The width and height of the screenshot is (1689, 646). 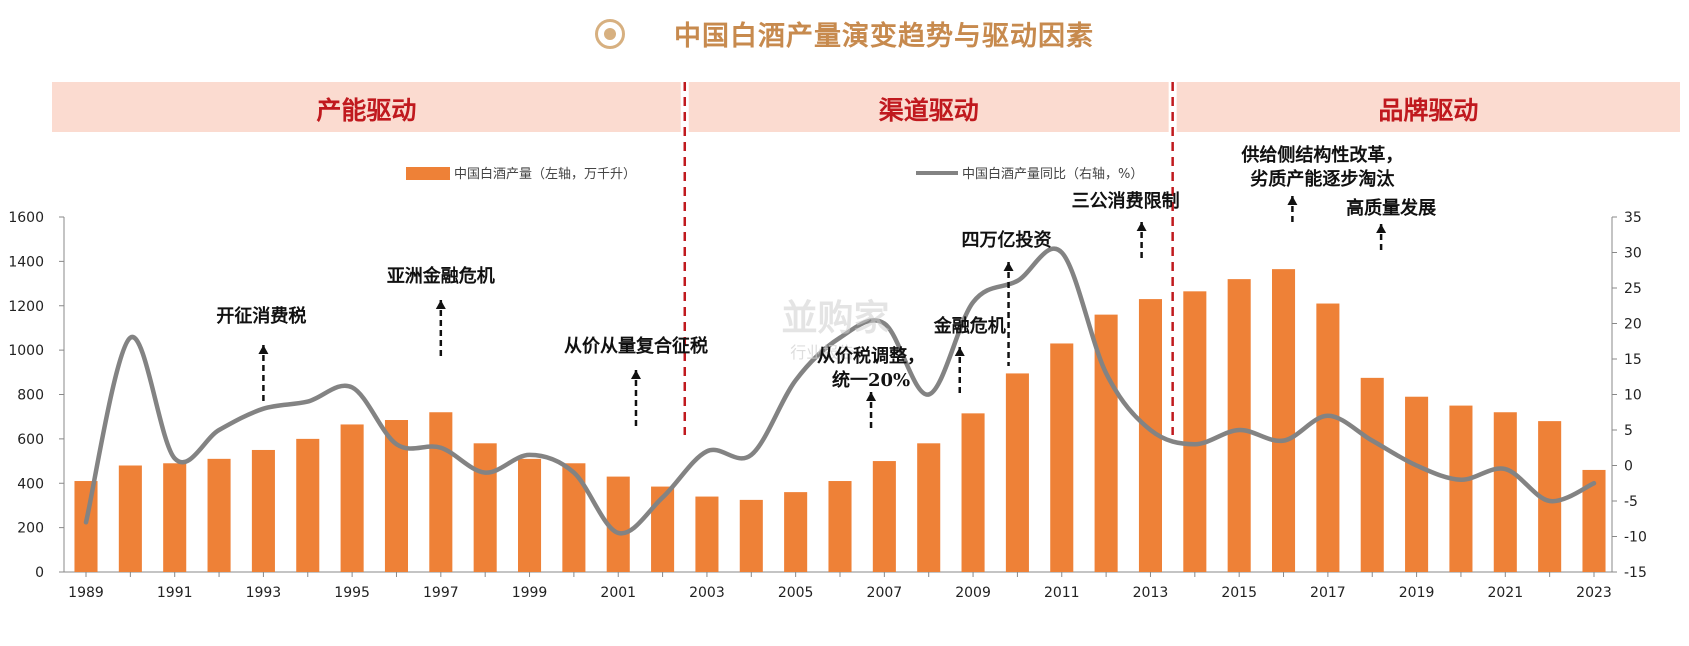 What do you see at coordinates (1391, 208) in the screenshot?
I see `annotation-text: 高质量发展` at bounding box center [1391, 208].